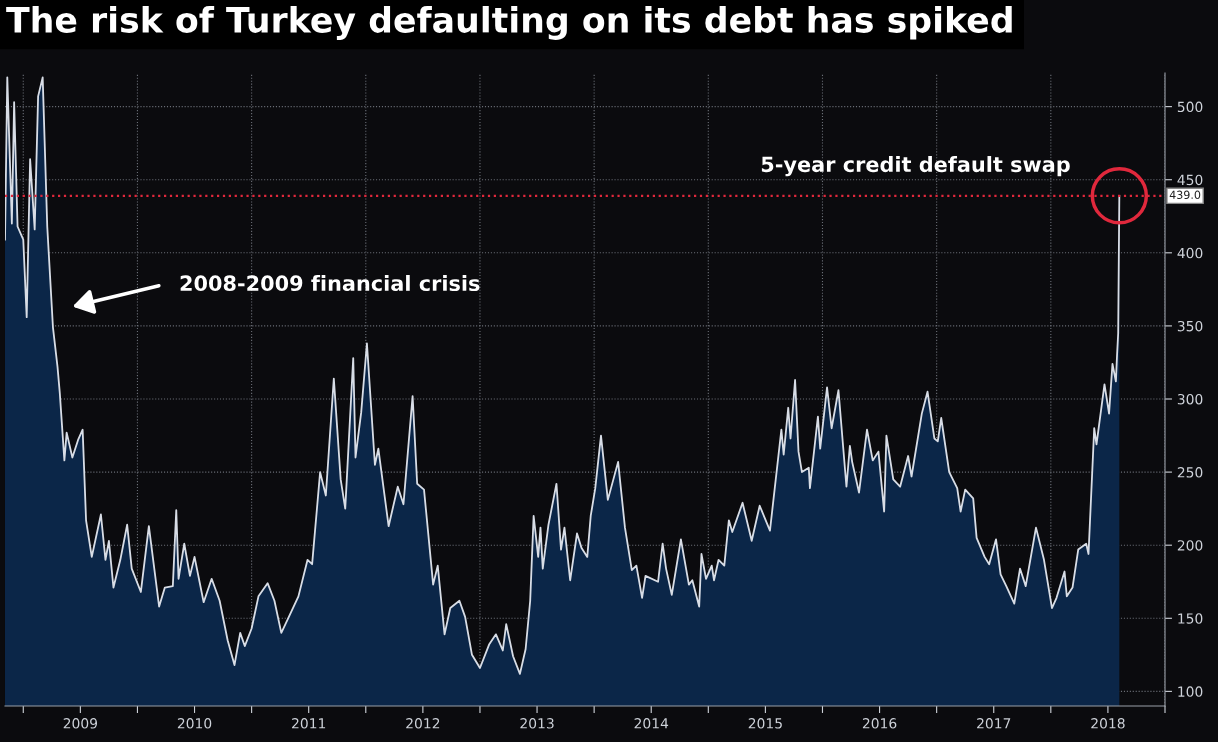 Image resolution: width=1218 pixels, height=742 pixels. What do you see at coordinates (309, 723) in the screenshot?
I see `x-tick-label: 2011` at bounding box center [309, 723].